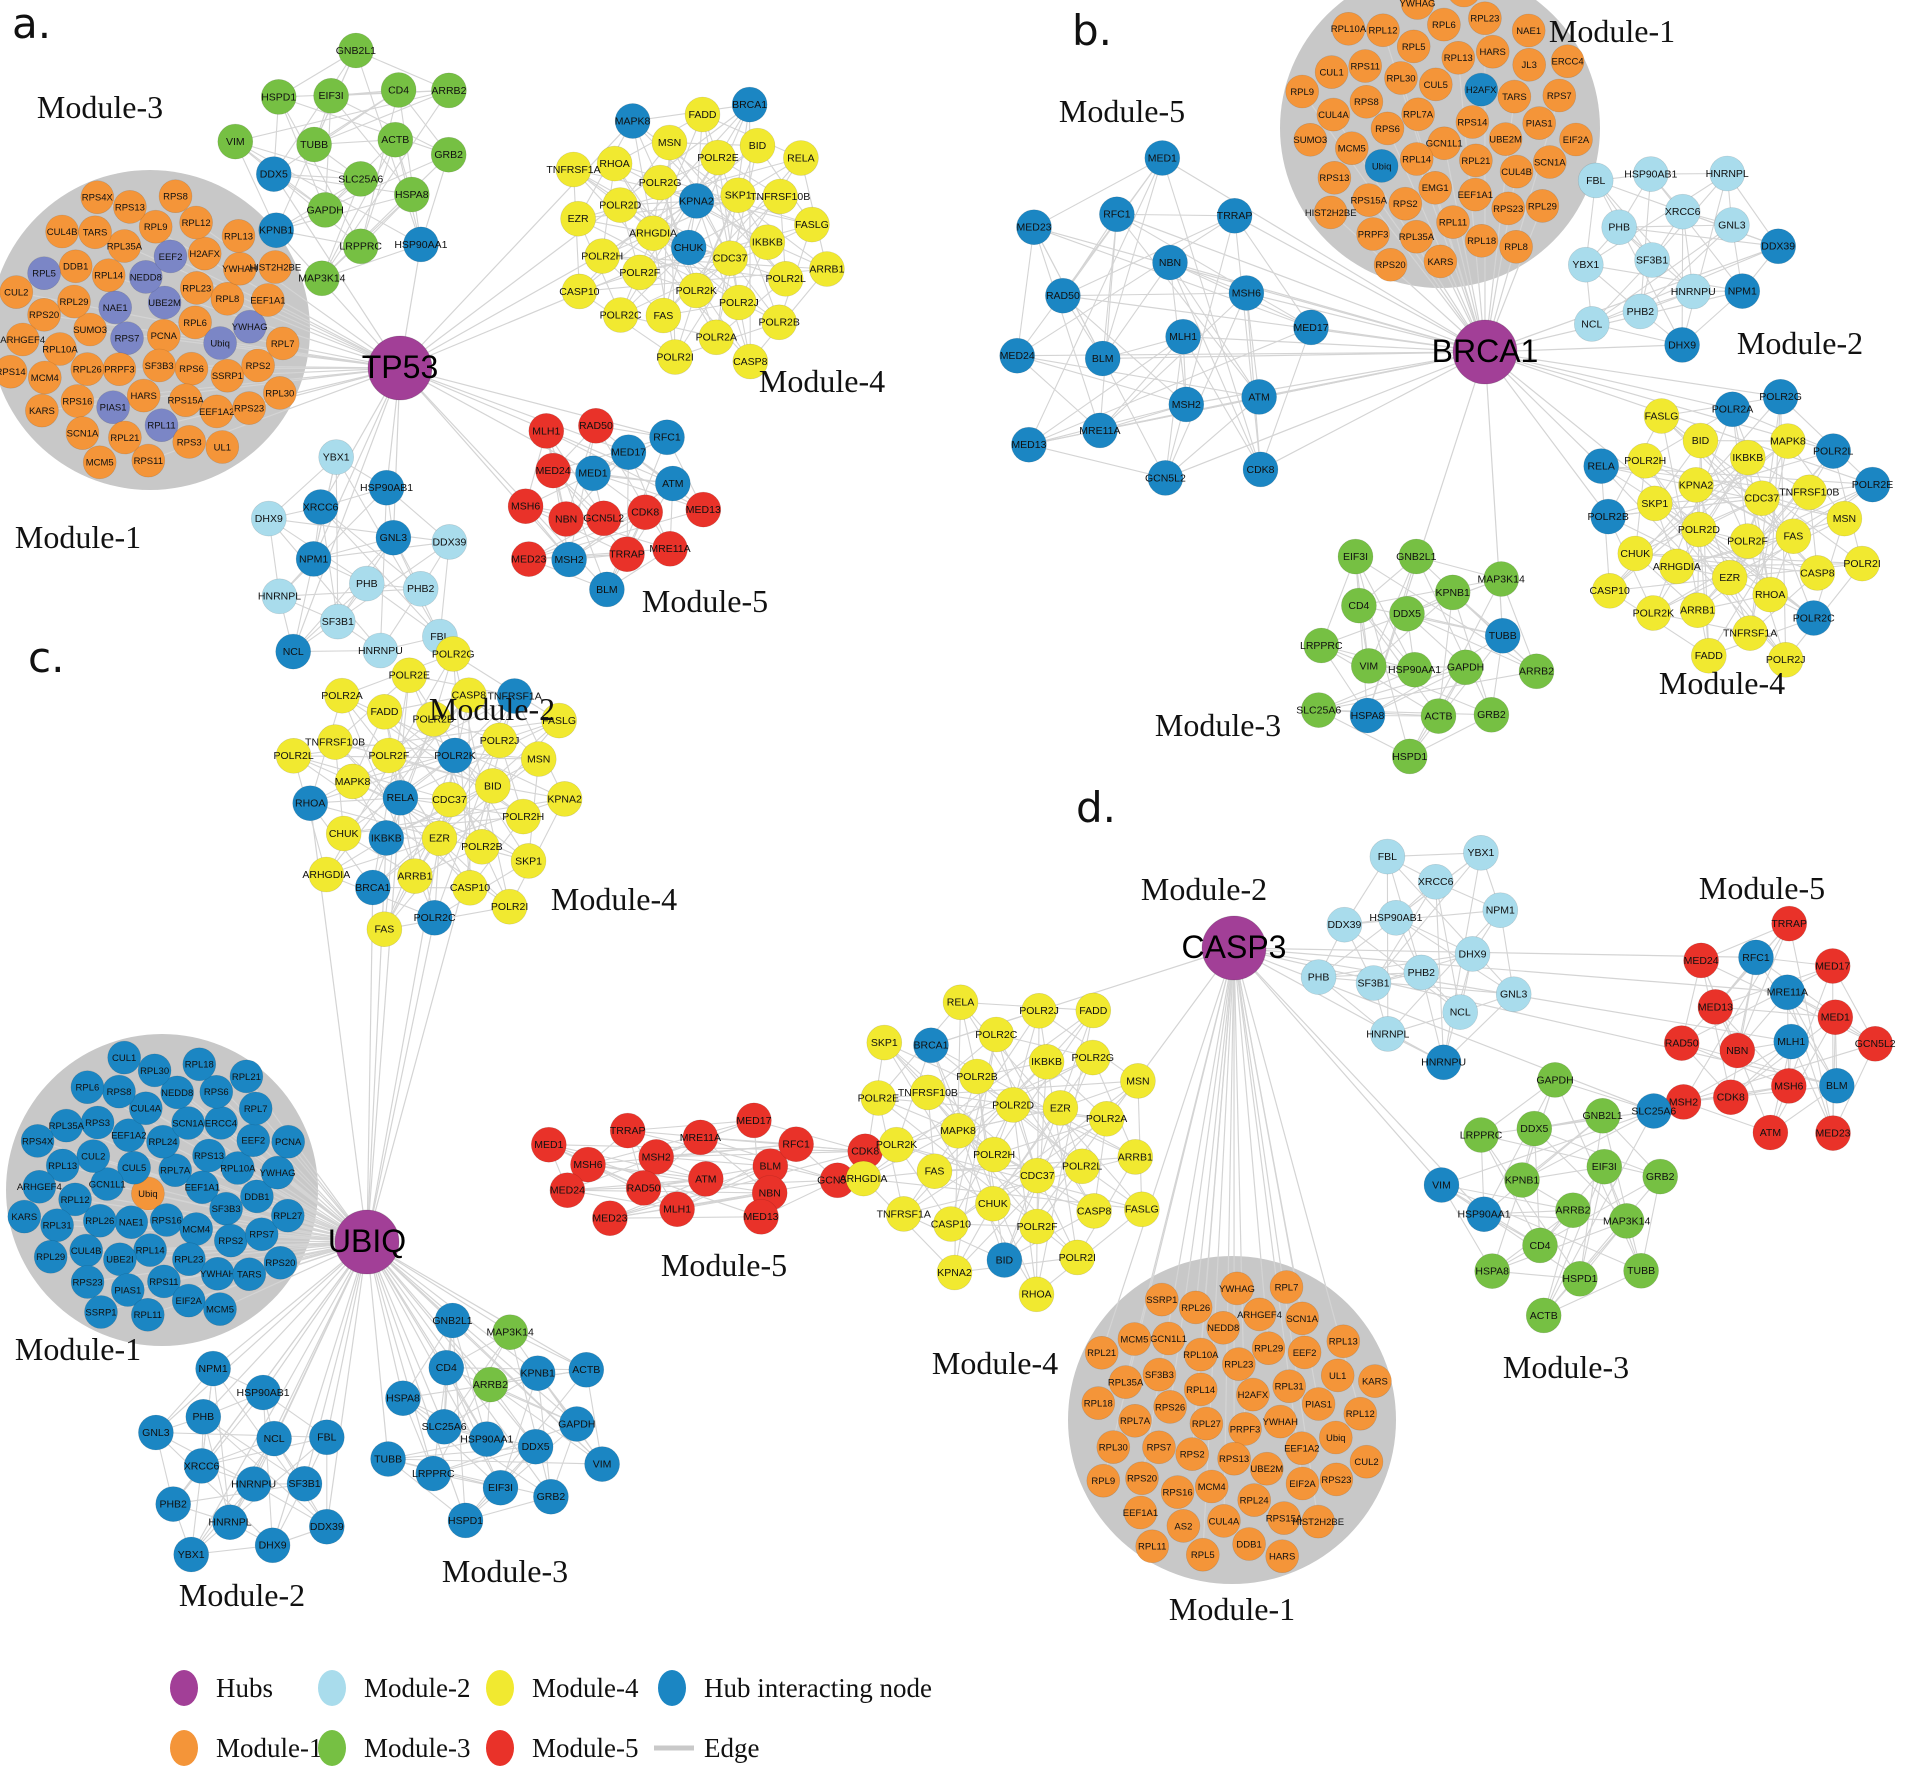 The image size is (1923, 1775). Describe the element at coordinates (718, 157) in the screenshot. I see `node-POLR2E` at that location.